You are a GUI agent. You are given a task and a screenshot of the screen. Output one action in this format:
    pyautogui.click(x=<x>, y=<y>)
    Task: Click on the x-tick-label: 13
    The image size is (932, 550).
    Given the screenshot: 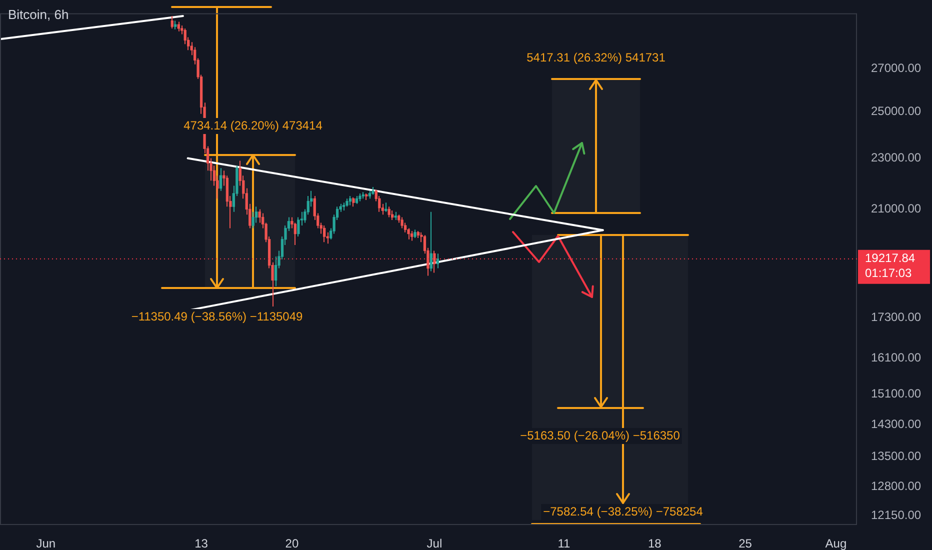 What is the action you would take?
    pyautogui.click(x=201, y=543)
    